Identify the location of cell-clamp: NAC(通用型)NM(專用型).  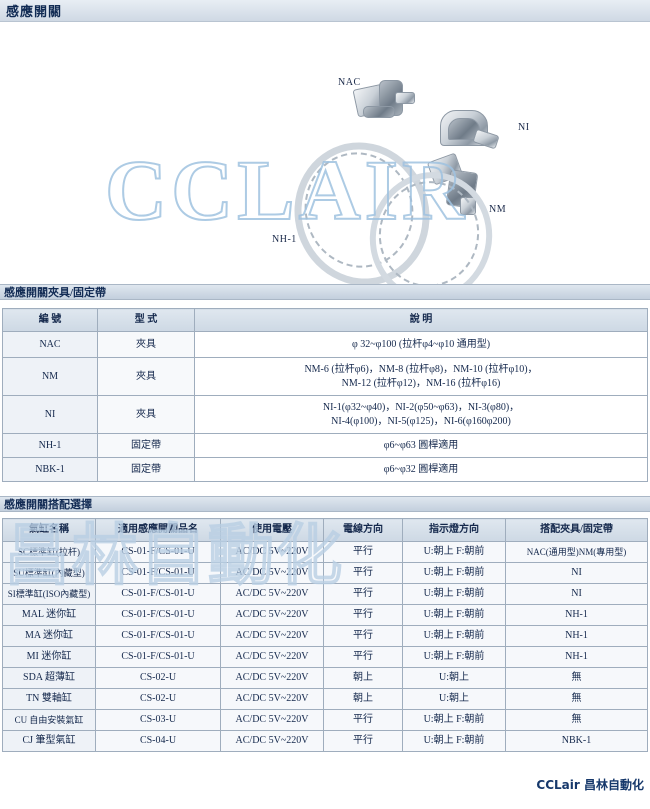
(576, 552).